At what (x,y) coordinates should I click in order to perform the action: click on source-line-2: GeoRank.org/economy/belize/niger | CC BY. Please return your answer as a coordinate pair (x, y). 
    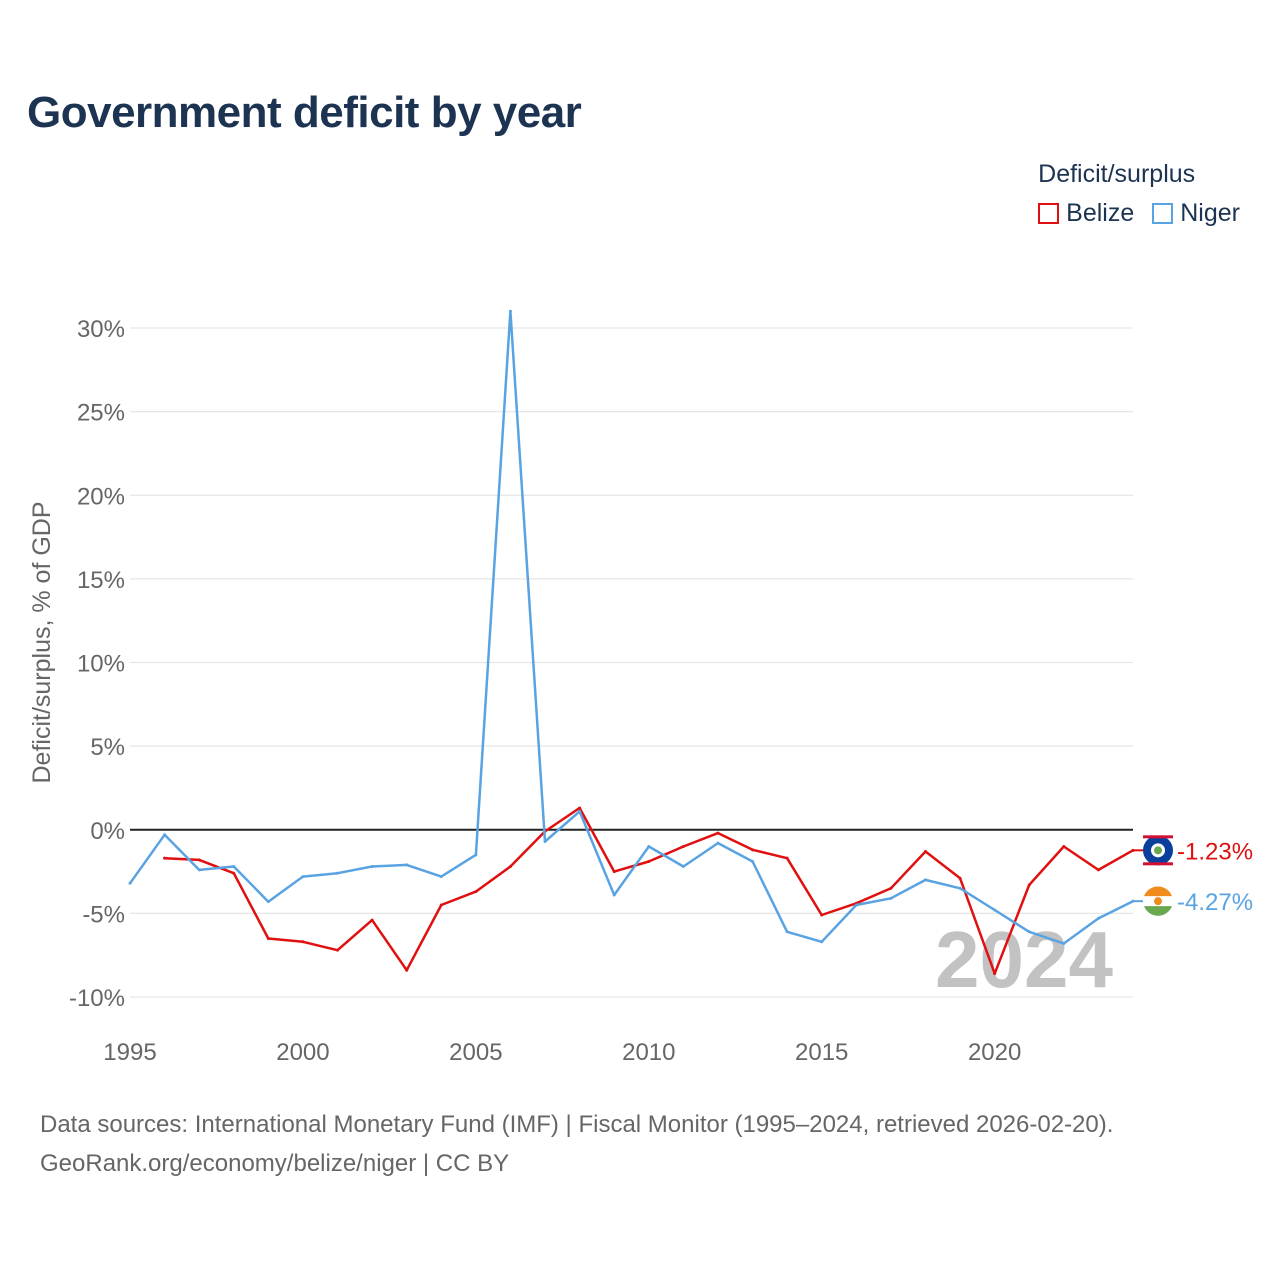
    Looking at the image, I should click on (275, 1163).